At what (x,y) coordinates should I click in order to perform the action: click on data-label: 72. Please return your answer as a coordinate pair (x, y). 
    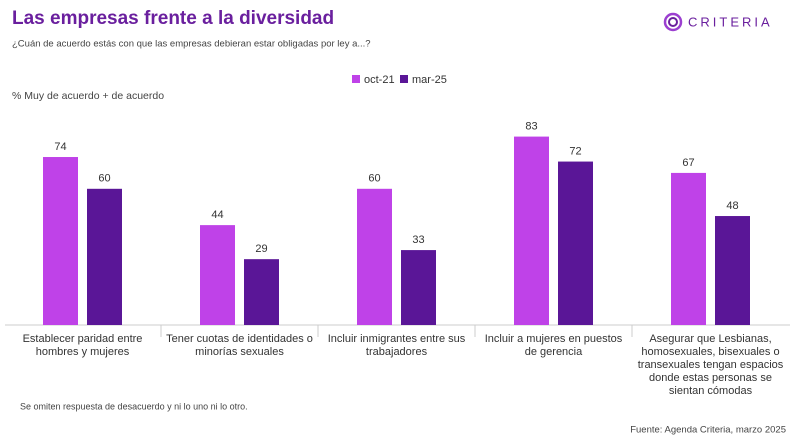
    Looking at the image, I should click on (575, 151).